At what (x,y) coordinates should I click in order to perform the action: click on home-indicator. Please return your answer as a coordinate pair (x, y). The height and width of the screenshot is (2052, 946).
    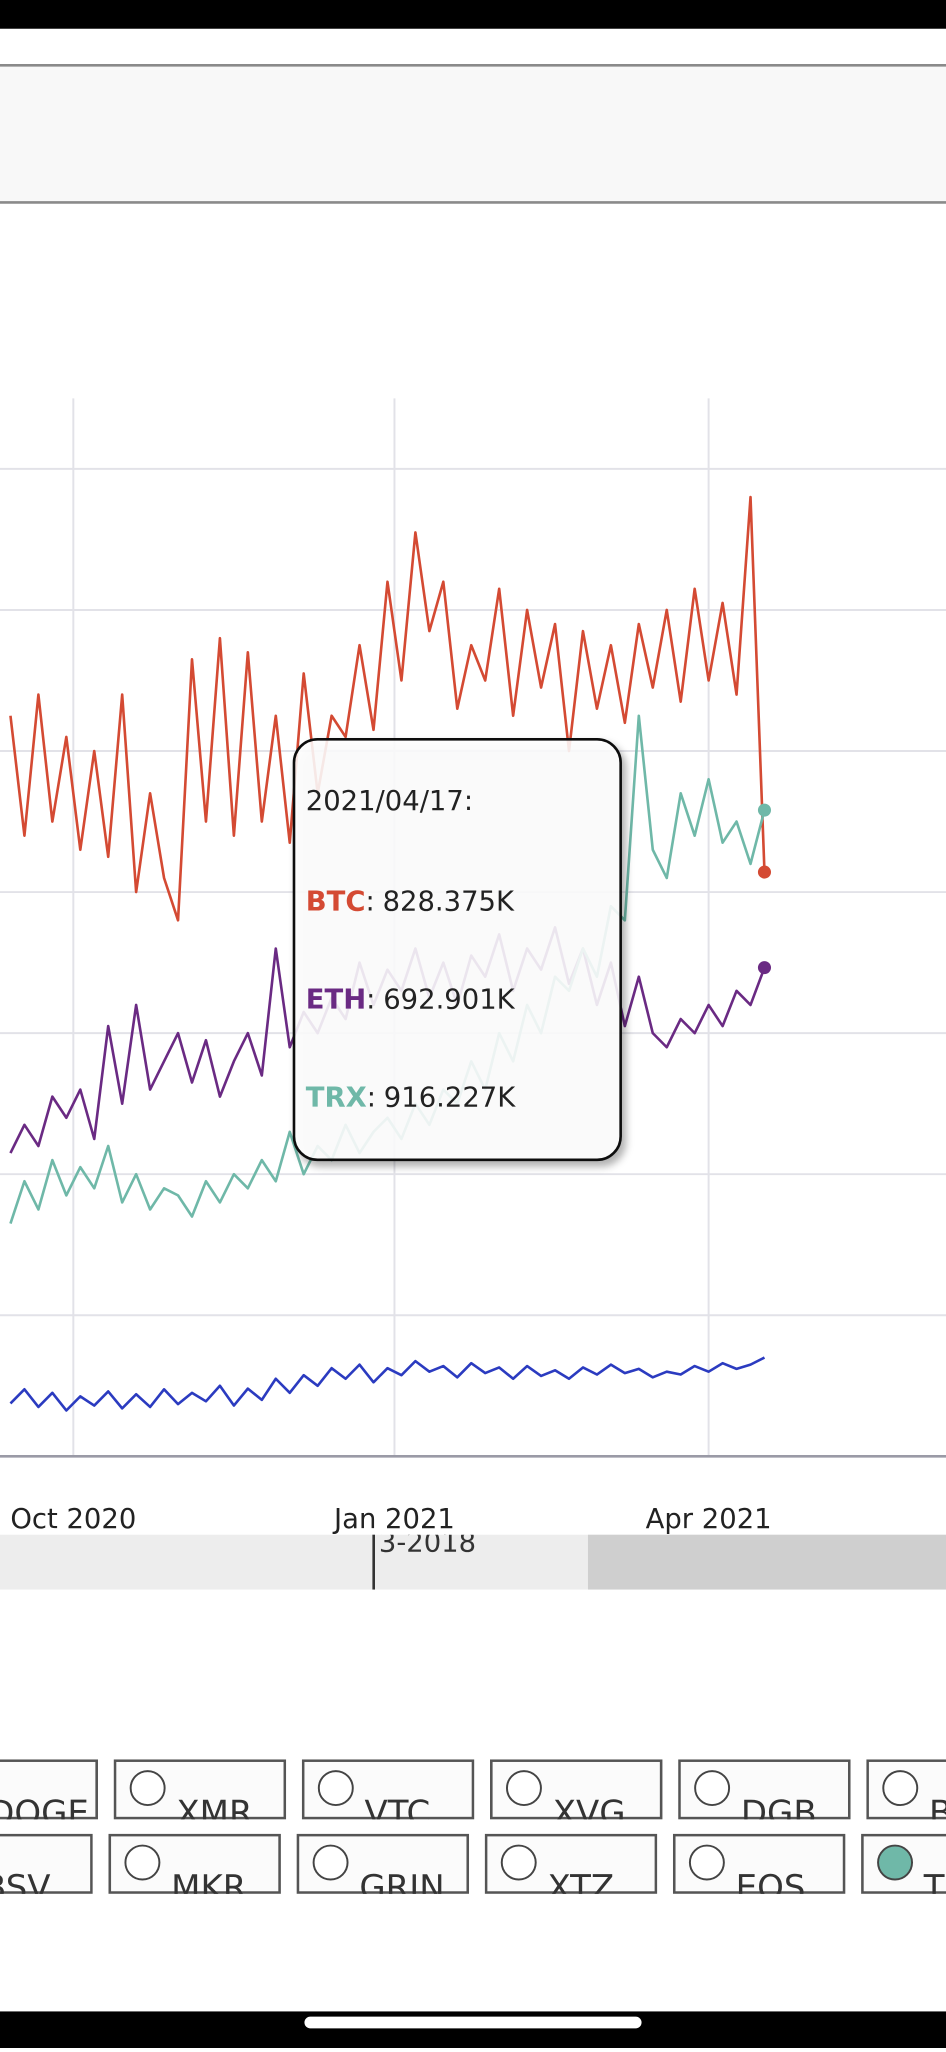
    Looking at the image, I should click on (473, 2022).